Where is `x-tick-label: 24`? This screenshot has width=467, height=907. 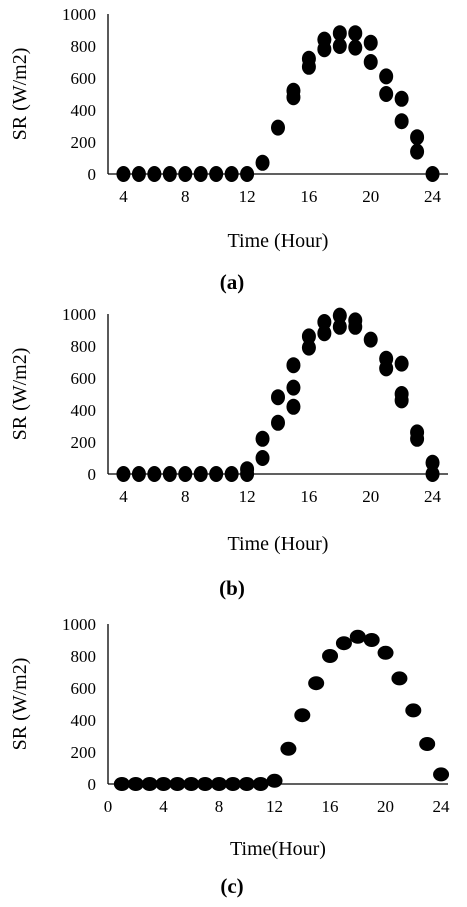
x-tick-label: 24 is located at coordinates (433, 496).